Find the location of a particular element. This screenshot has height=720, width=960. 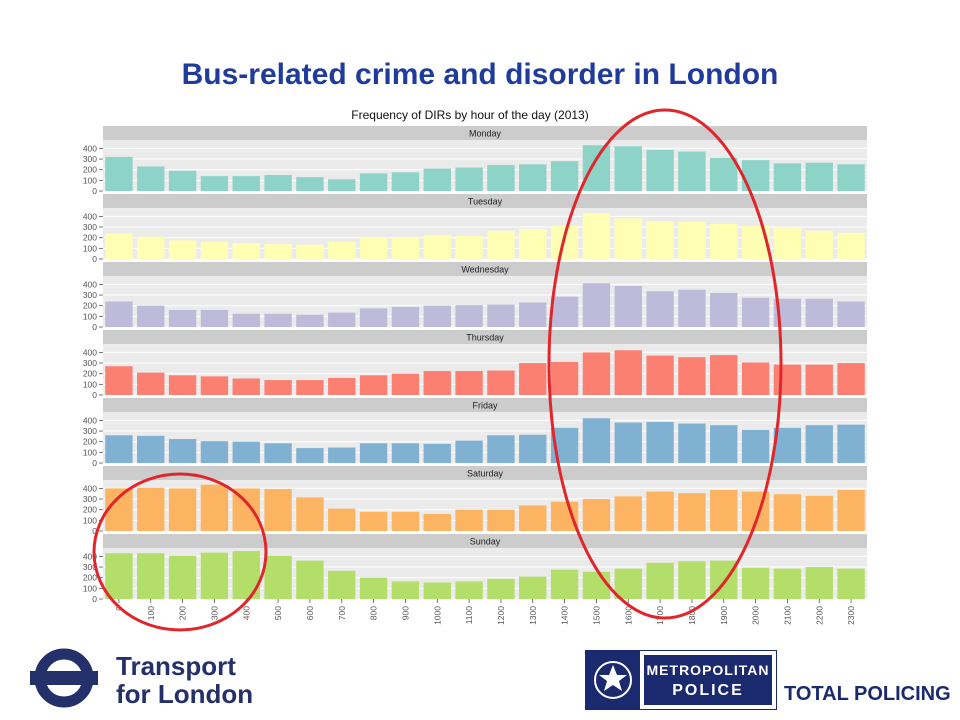

facet-label: Thursday is located at coordinates (485, 338).